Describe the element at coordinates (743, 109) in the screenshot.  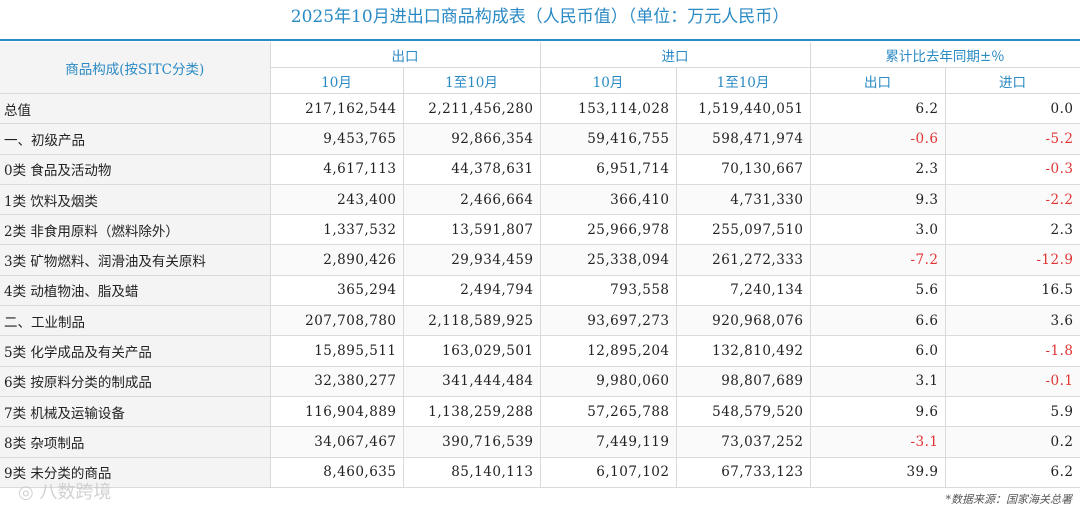
I see `value-cell-imp-c: 1,519,440,051` at that location.